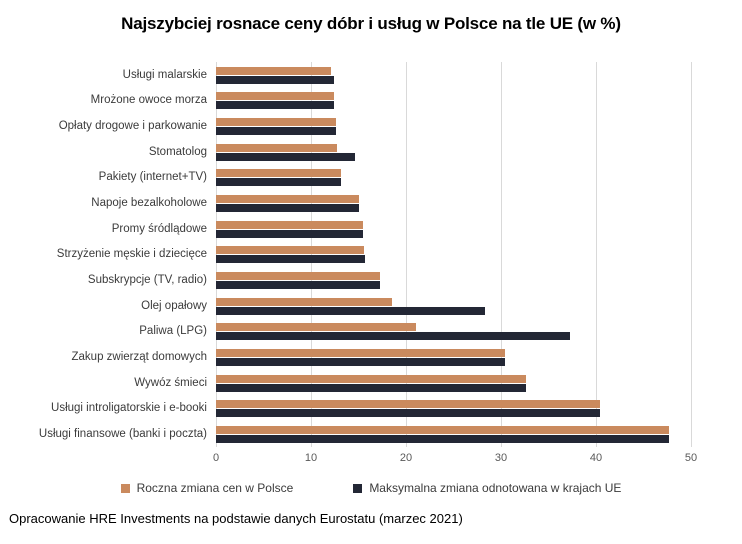  Describe the element at coordinates (131, 254) in the screenshot. I see `category-label: Strzyżenie męskie i dziecięce` at that location.